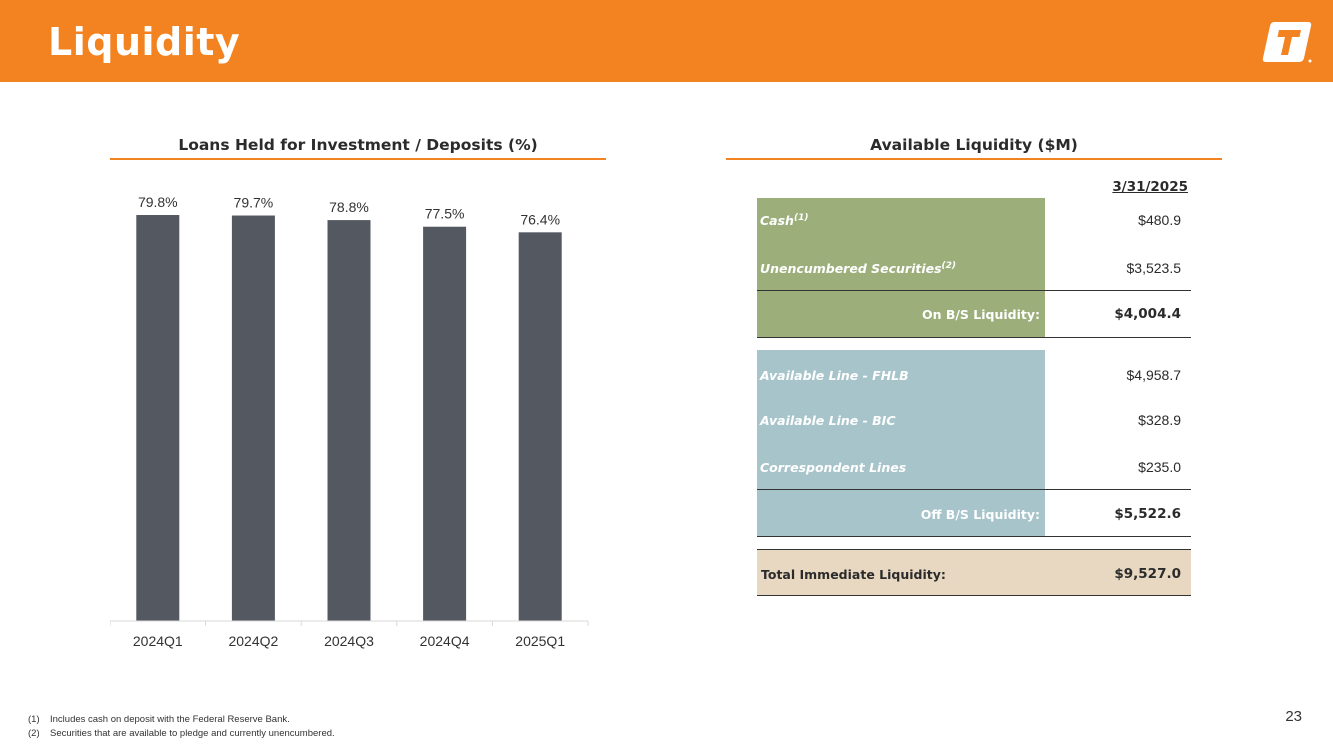 This screenshot has height=749, width=1333. Describe the element at coordinates (1154, 268) in the screenshot. I see `row-value-unencumbered-securities: $3,523.5` at that location.